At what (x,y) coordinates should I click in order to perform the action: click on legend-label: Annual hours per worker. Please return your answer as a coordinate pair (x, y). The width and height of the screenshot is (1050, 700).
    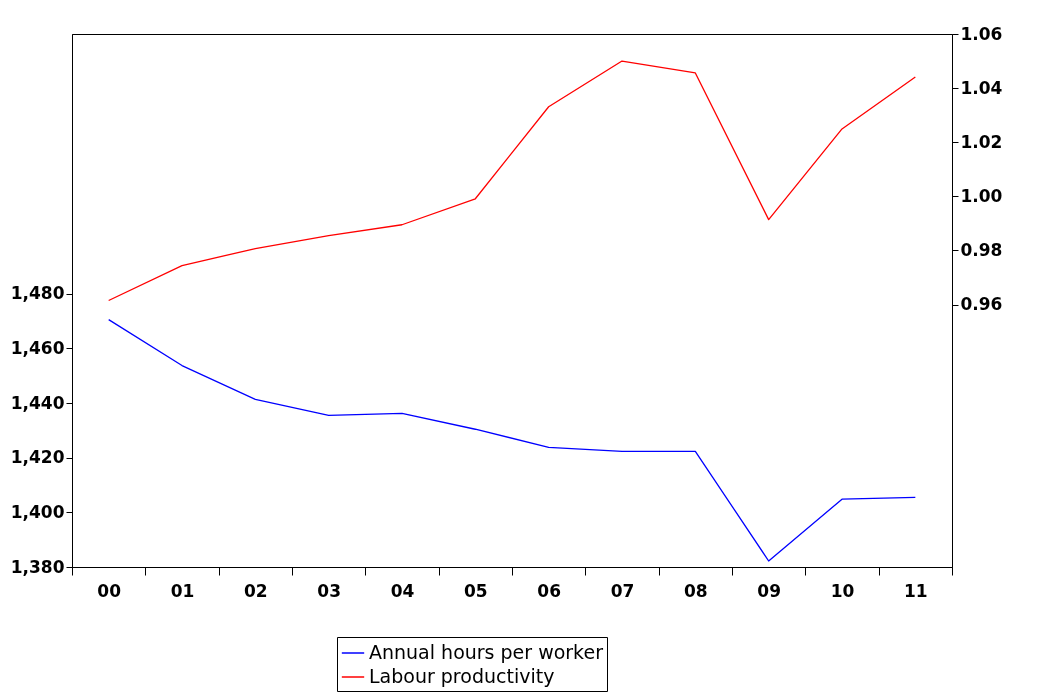
    Looking at the image, I should click on (486, 652).